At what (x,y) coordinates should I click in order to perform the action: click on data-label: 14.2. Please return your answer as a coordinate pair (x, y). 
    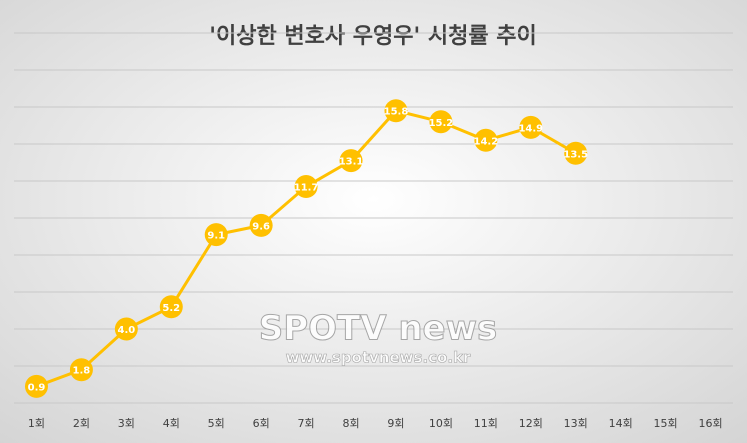
    Looking at the image, I should click on (486, 141).